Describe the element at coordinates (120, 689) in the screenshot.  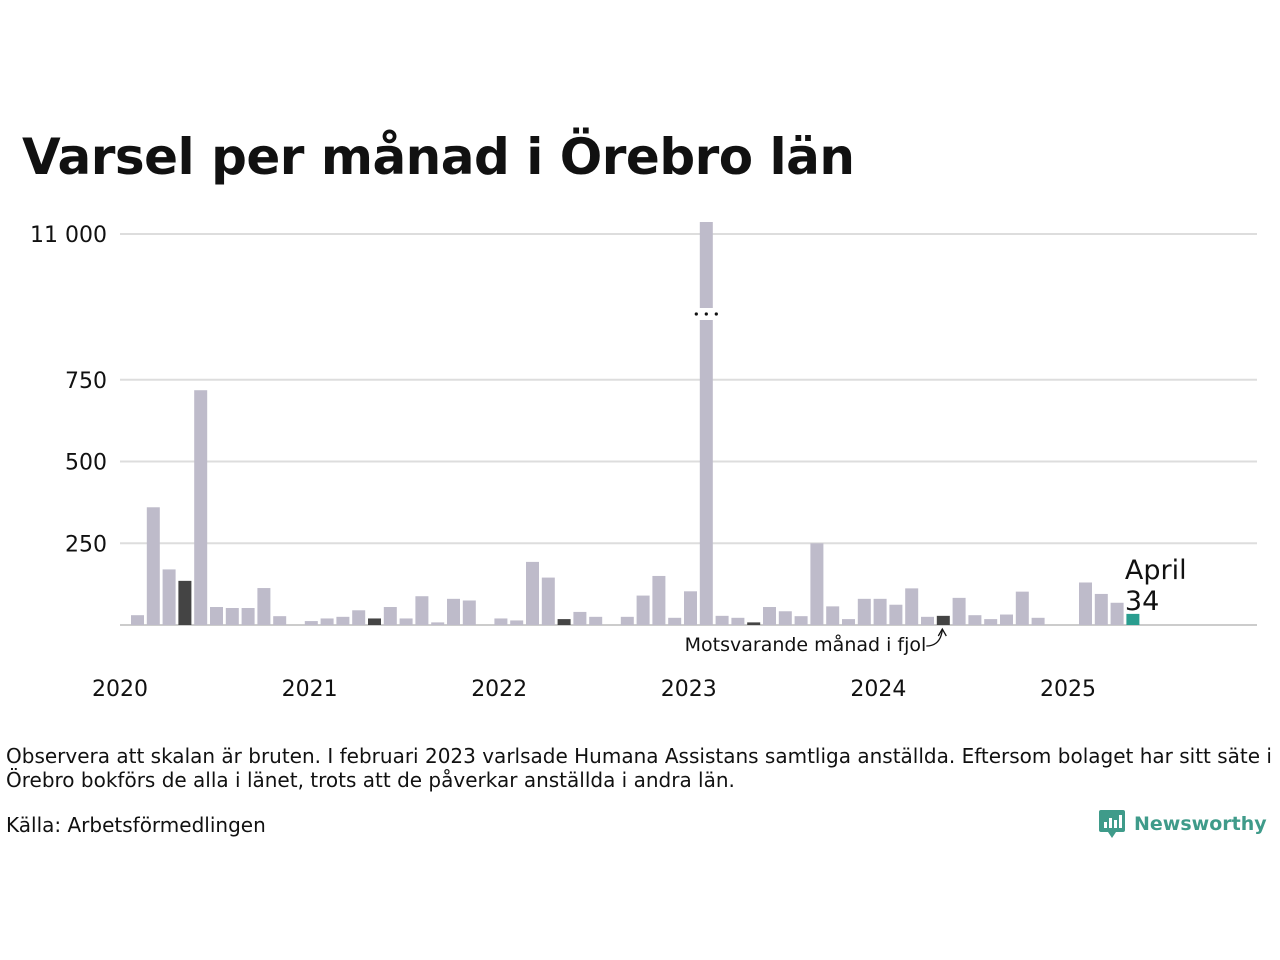
I see `x-tick-label: 2020` at that location.